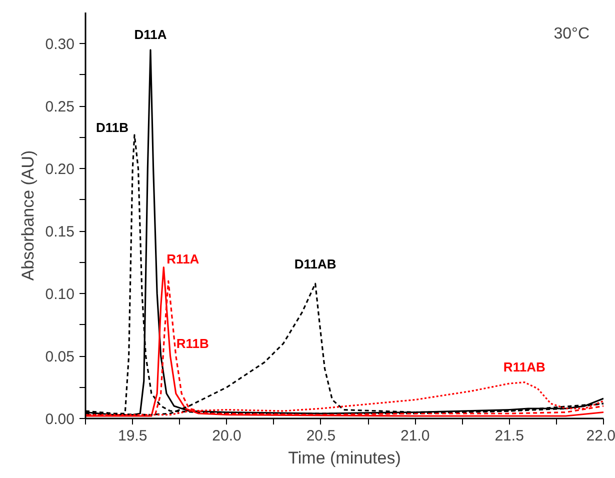 This screenshot has width=615, height=478. Describe the element at coordinates (60, 419) in the screenshot. I see `y-tick-label: 0.00` at that location.